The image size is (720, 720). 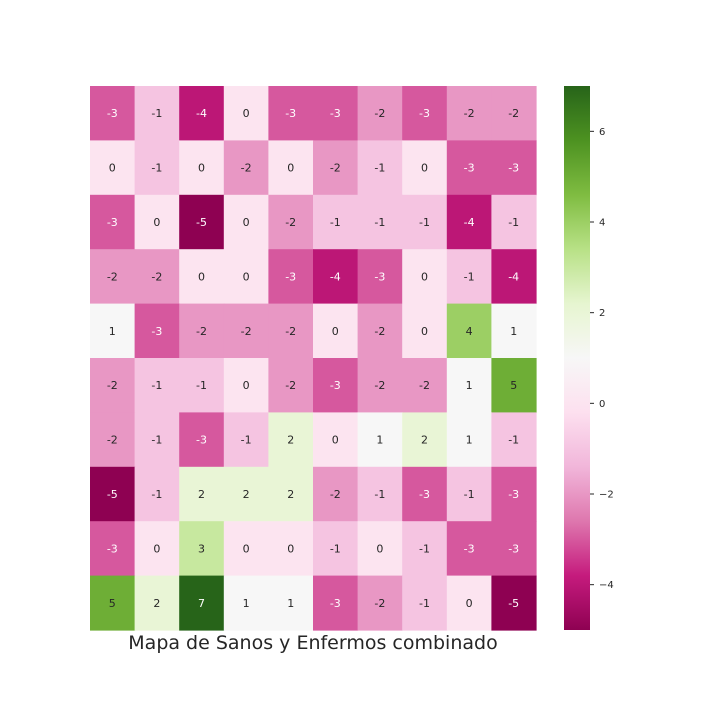 What do you see at coordinates (602, 223) in the screenshot?
I see `colorbar-tick-label: 4` at bounding box center [602, 223].